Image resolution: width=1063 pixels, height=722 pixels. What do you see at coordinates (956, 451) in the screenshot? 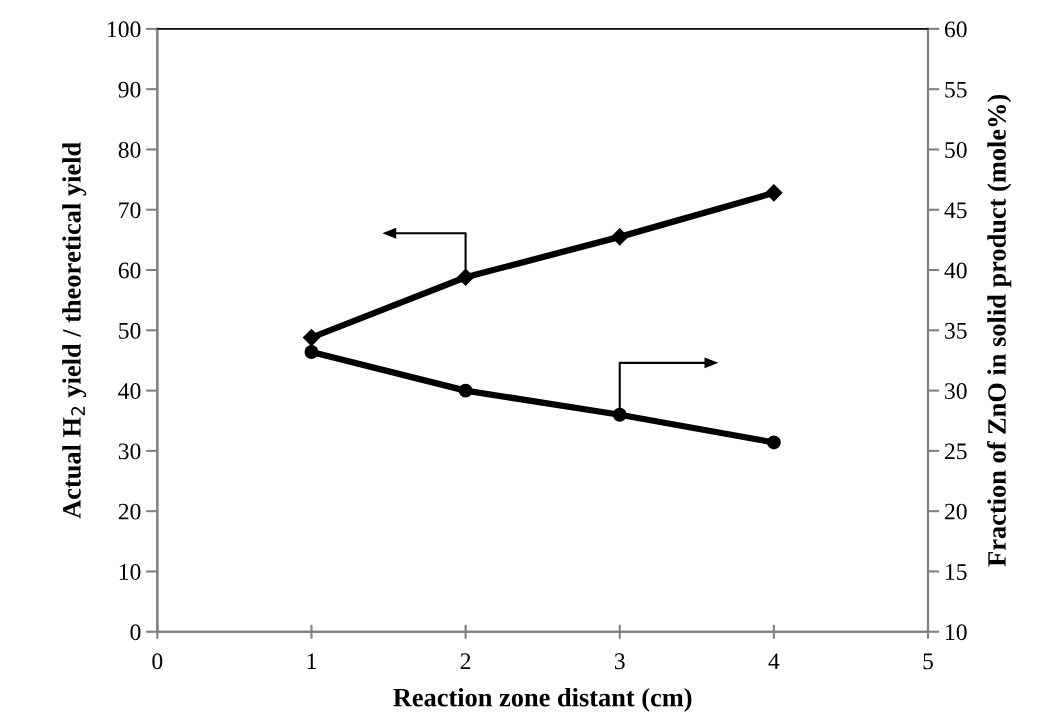
I see `y2-tick-label: 25` at bounding box center [956, 451].